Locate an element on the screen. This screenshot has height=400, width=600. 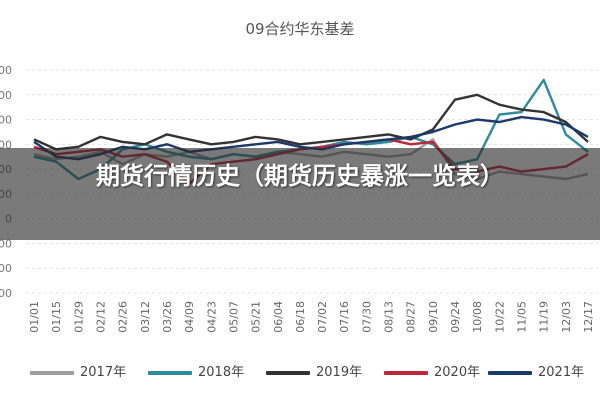
x-tick-label: 11/19 is located at coordinates (544, 317).